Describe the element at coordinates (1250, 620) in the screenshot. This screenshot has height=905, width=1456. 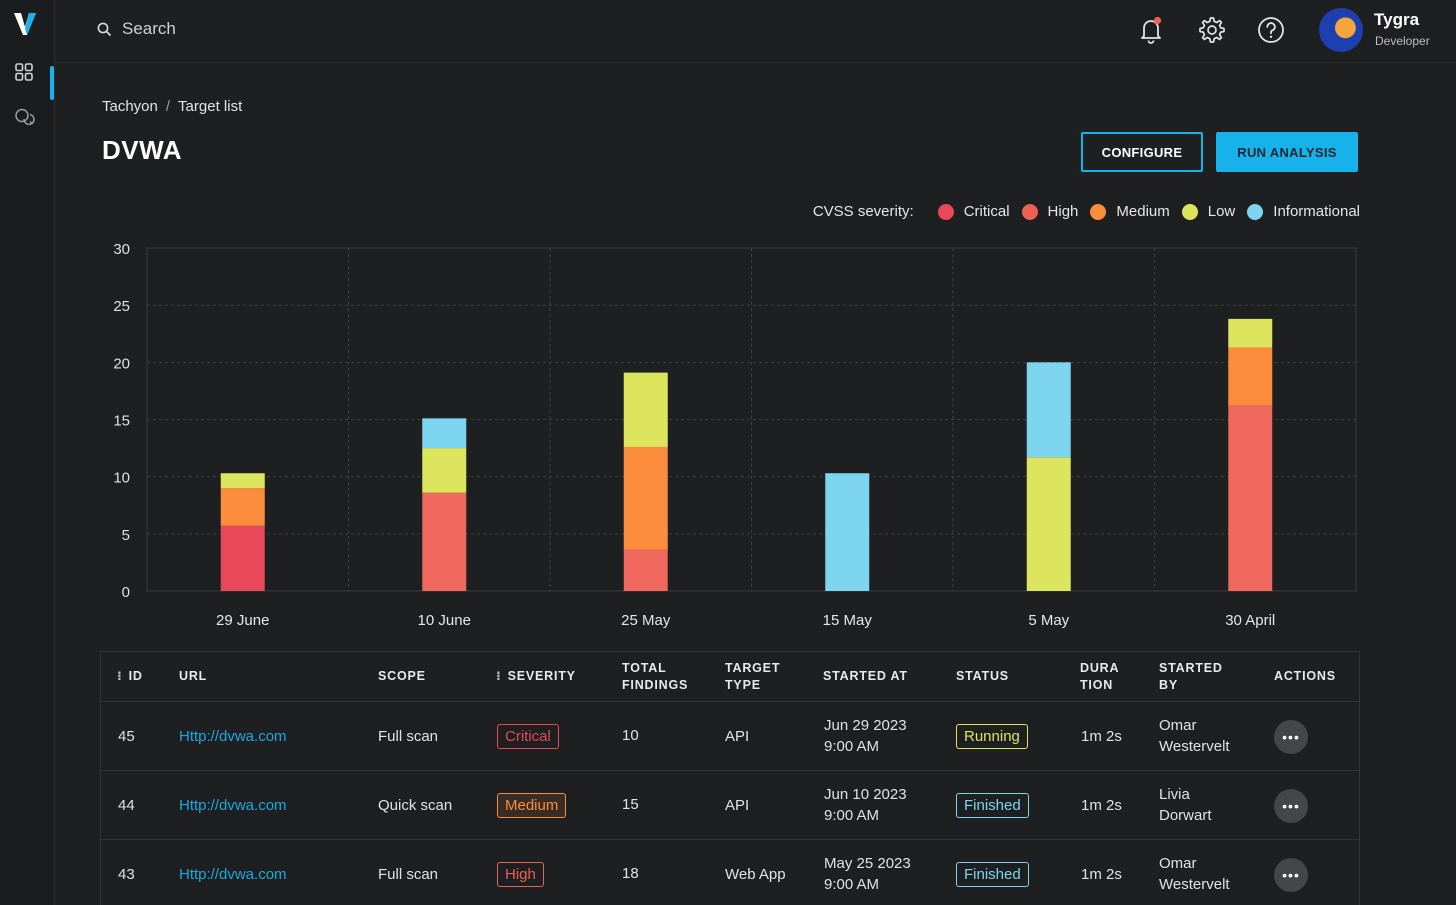
I see `x-tick-label: 30 April` at that location.